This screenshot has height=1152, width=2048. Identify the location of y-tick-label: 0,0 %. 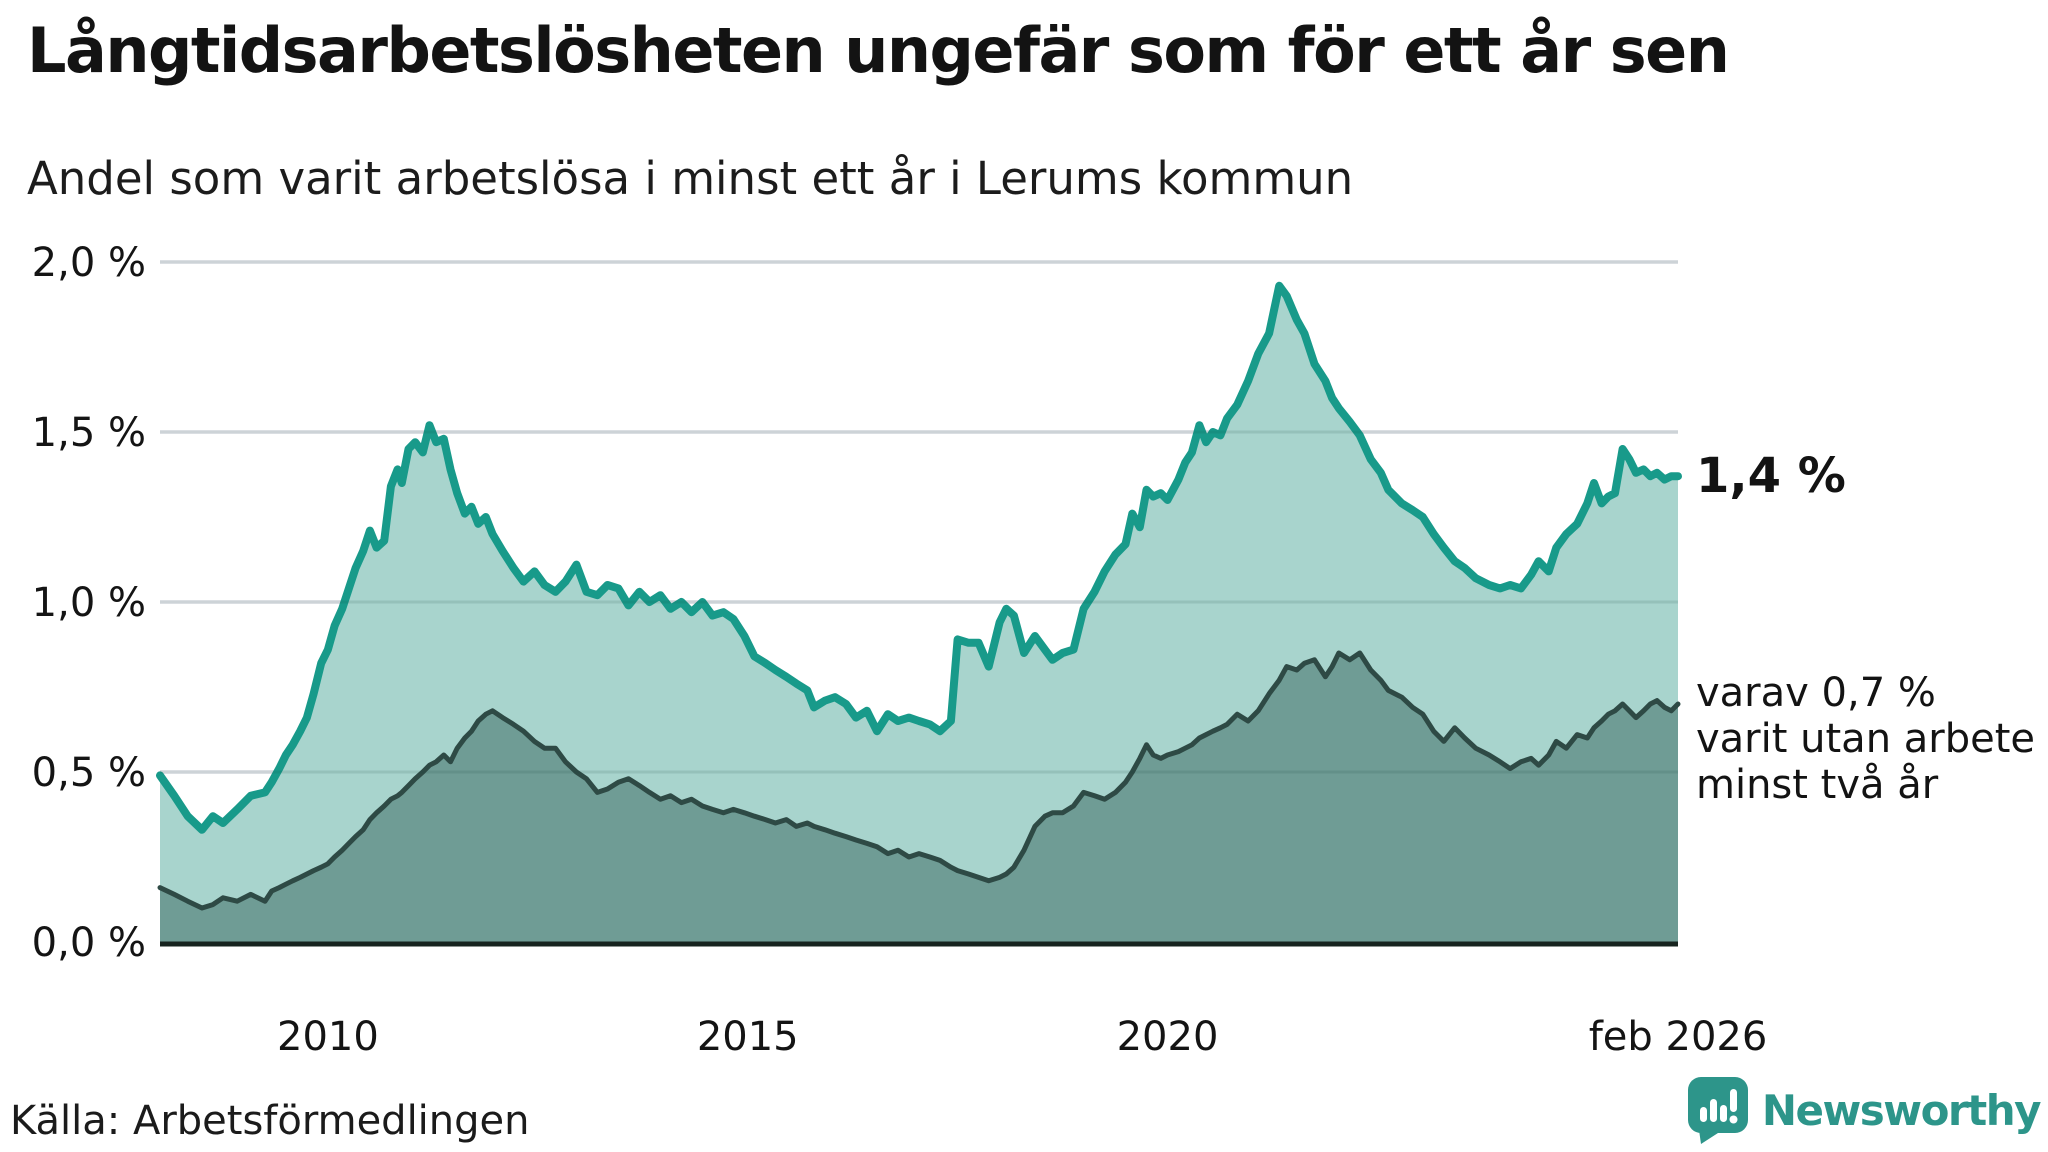
(89, 943).